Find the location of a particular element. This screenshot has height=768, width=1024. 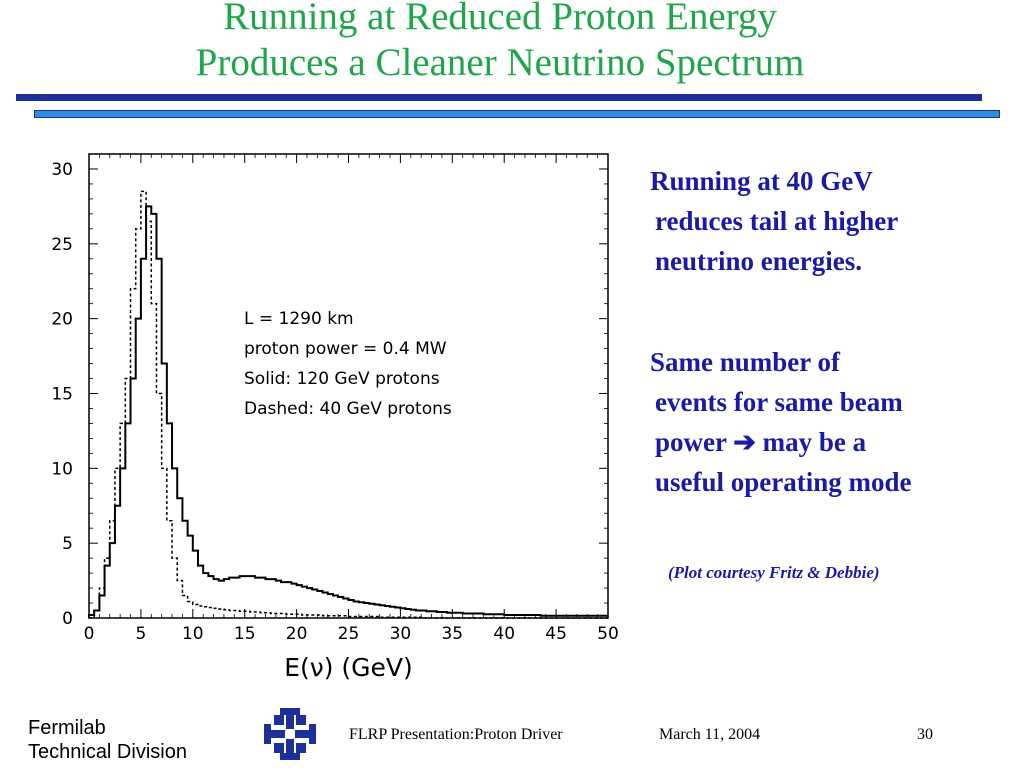

footer-date: March 11, 2004 is located at coordinates (710, 734).